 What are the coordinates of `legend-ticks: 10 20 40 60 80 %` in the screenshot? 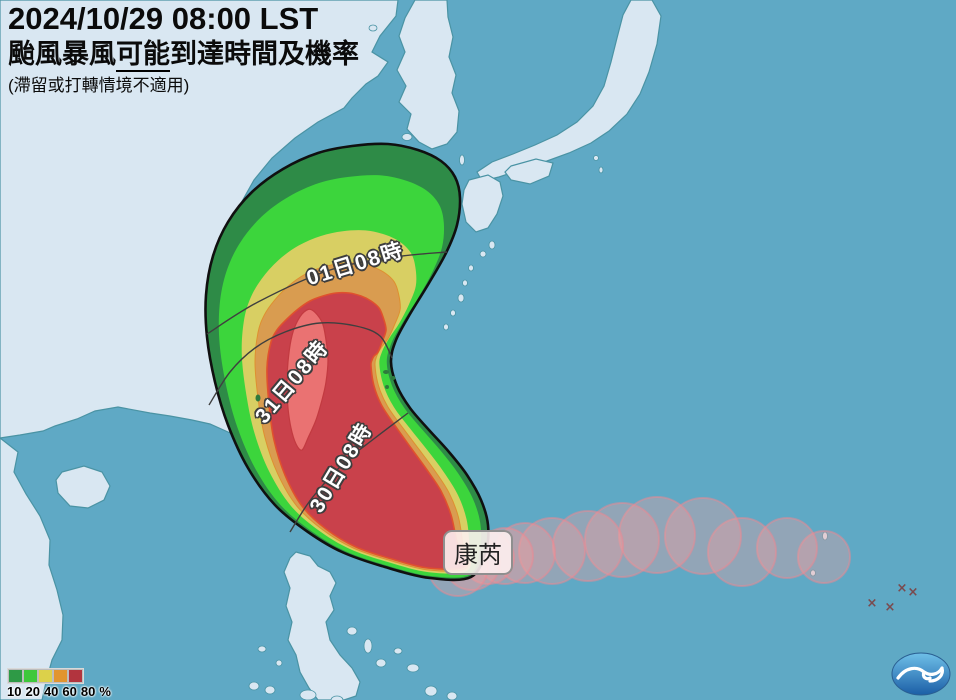 It's located at (59, 691).